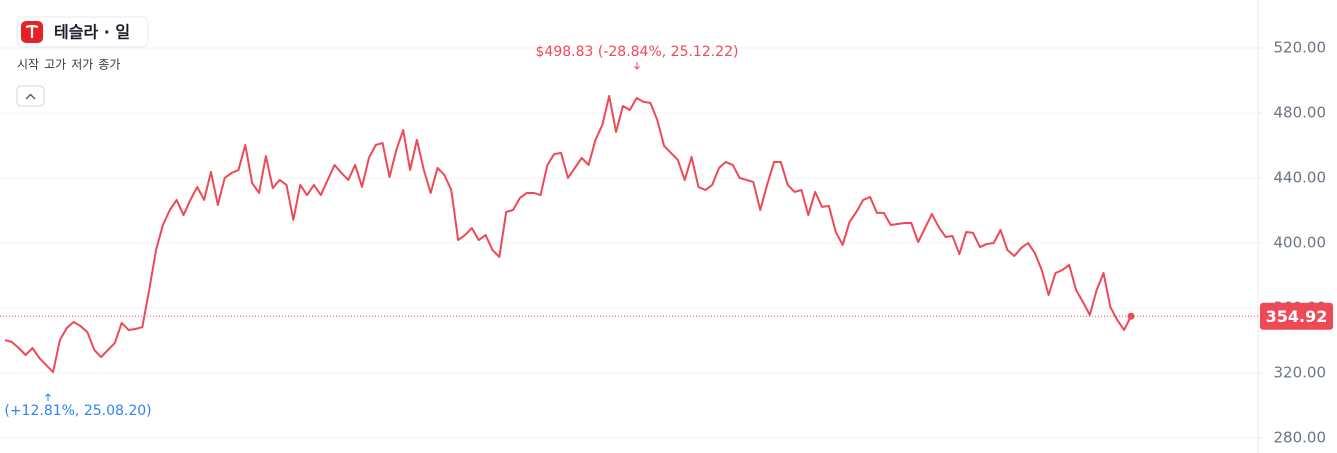 The image size is (1337, 453). What do you see at coordinates (28, 65) in the screenshot?
I see `ohlc-label: 시작` at bounding box center [28, 65].